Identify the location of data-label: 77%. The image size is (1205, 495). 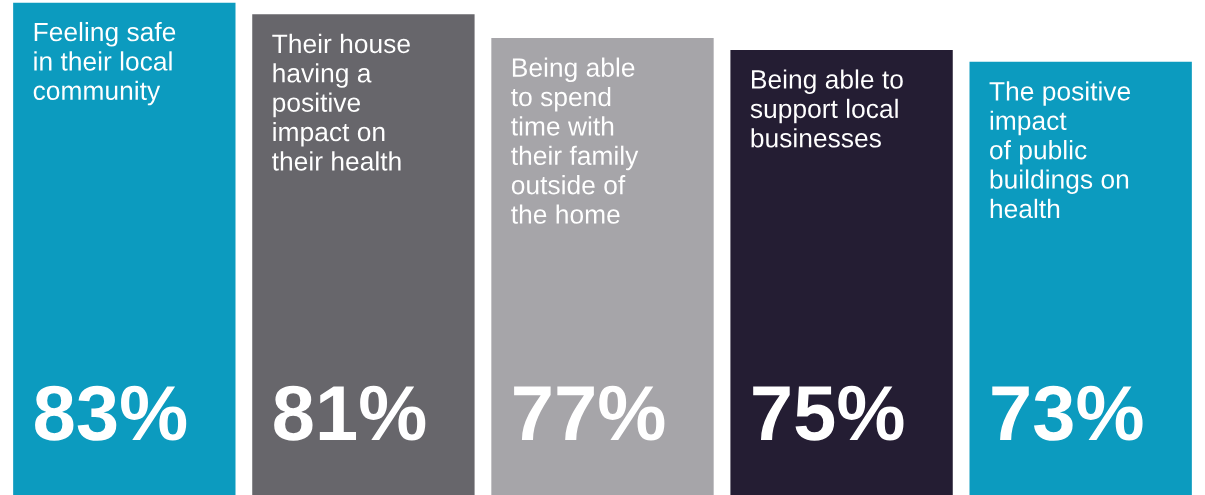
(589, 413).